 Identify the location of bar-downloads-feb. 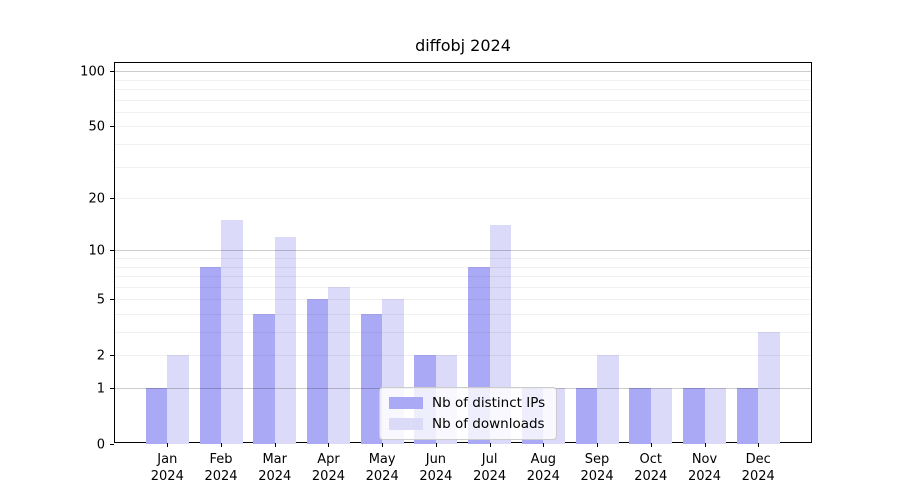
(232, 332).